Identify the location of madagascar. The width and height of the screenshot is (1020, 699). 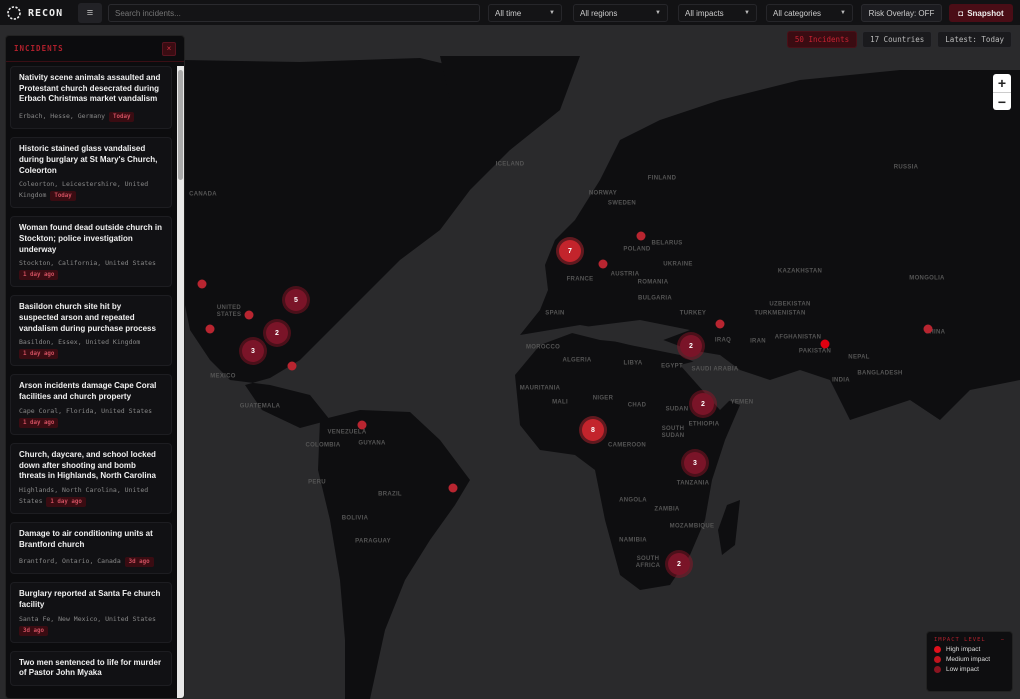
(729, 527).